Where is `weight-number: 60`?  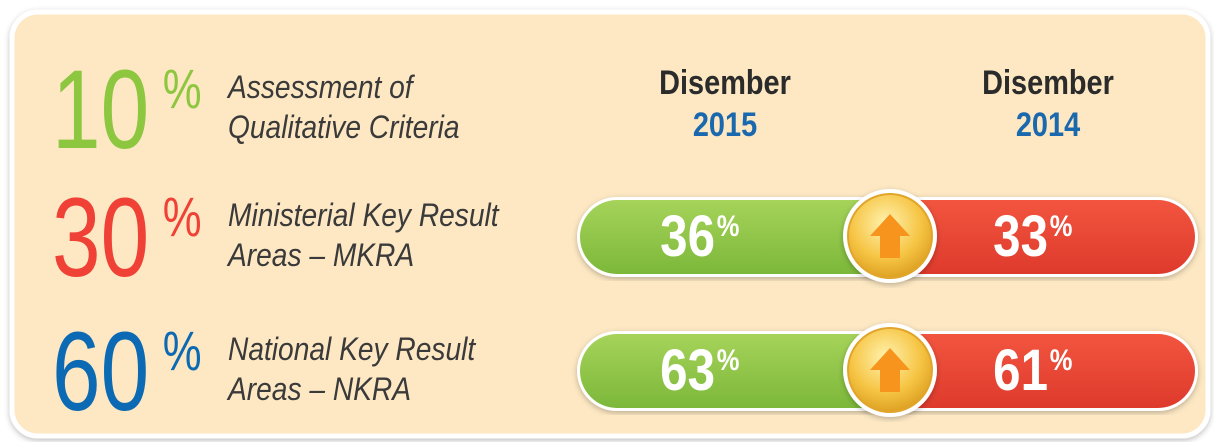 weight-number: 60 is located at coordinates (100, 372).